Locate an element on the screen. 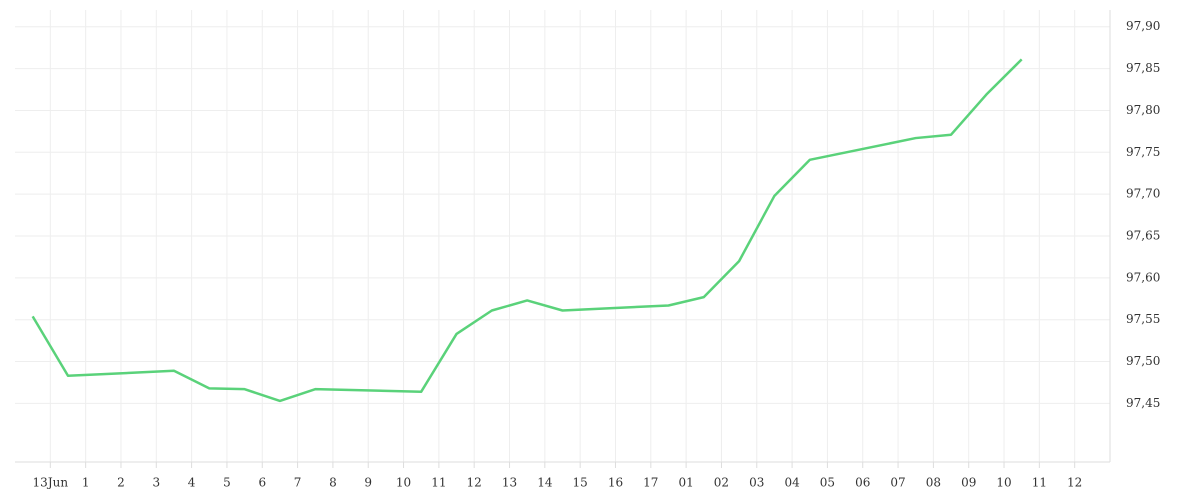 The height and width of the screenshot is (500, 1200). x-tick-label: 07 is located at coordinates (897, 483).